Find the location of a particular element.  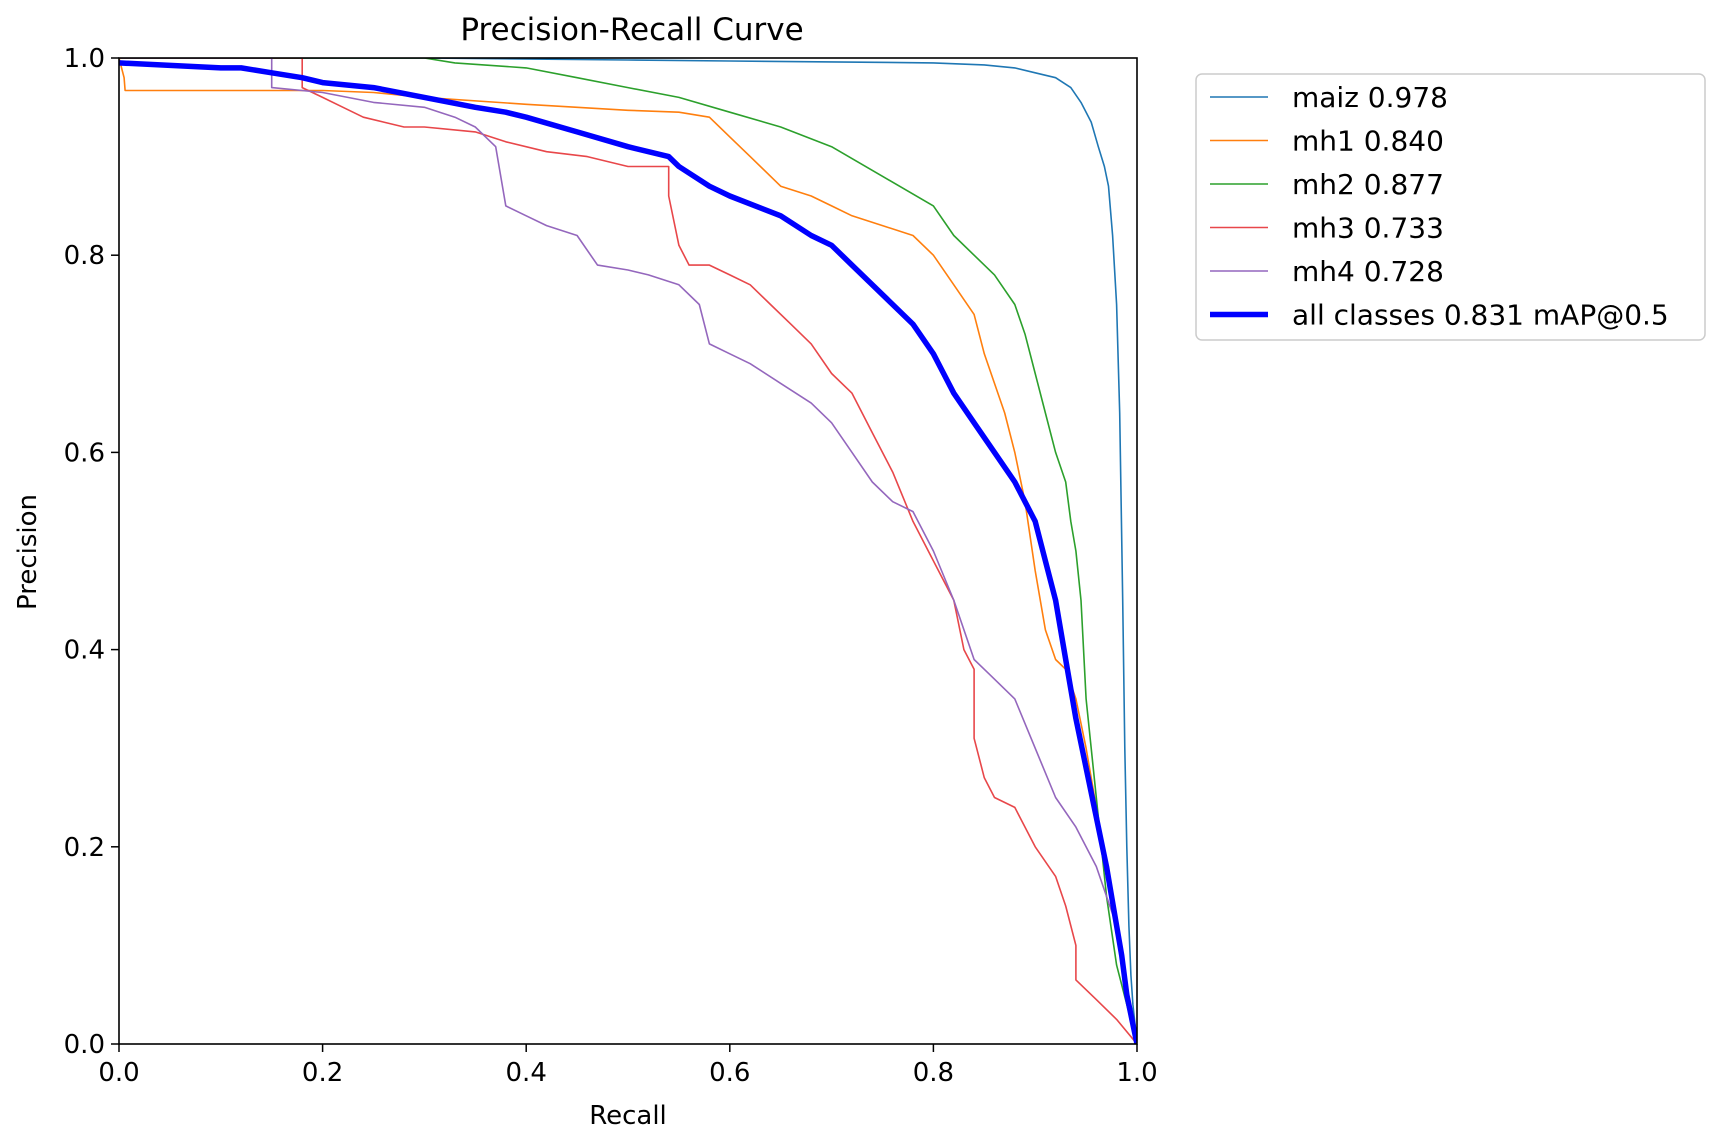

x-tick-label: 0.0 is located at coordinates (118, 1073).